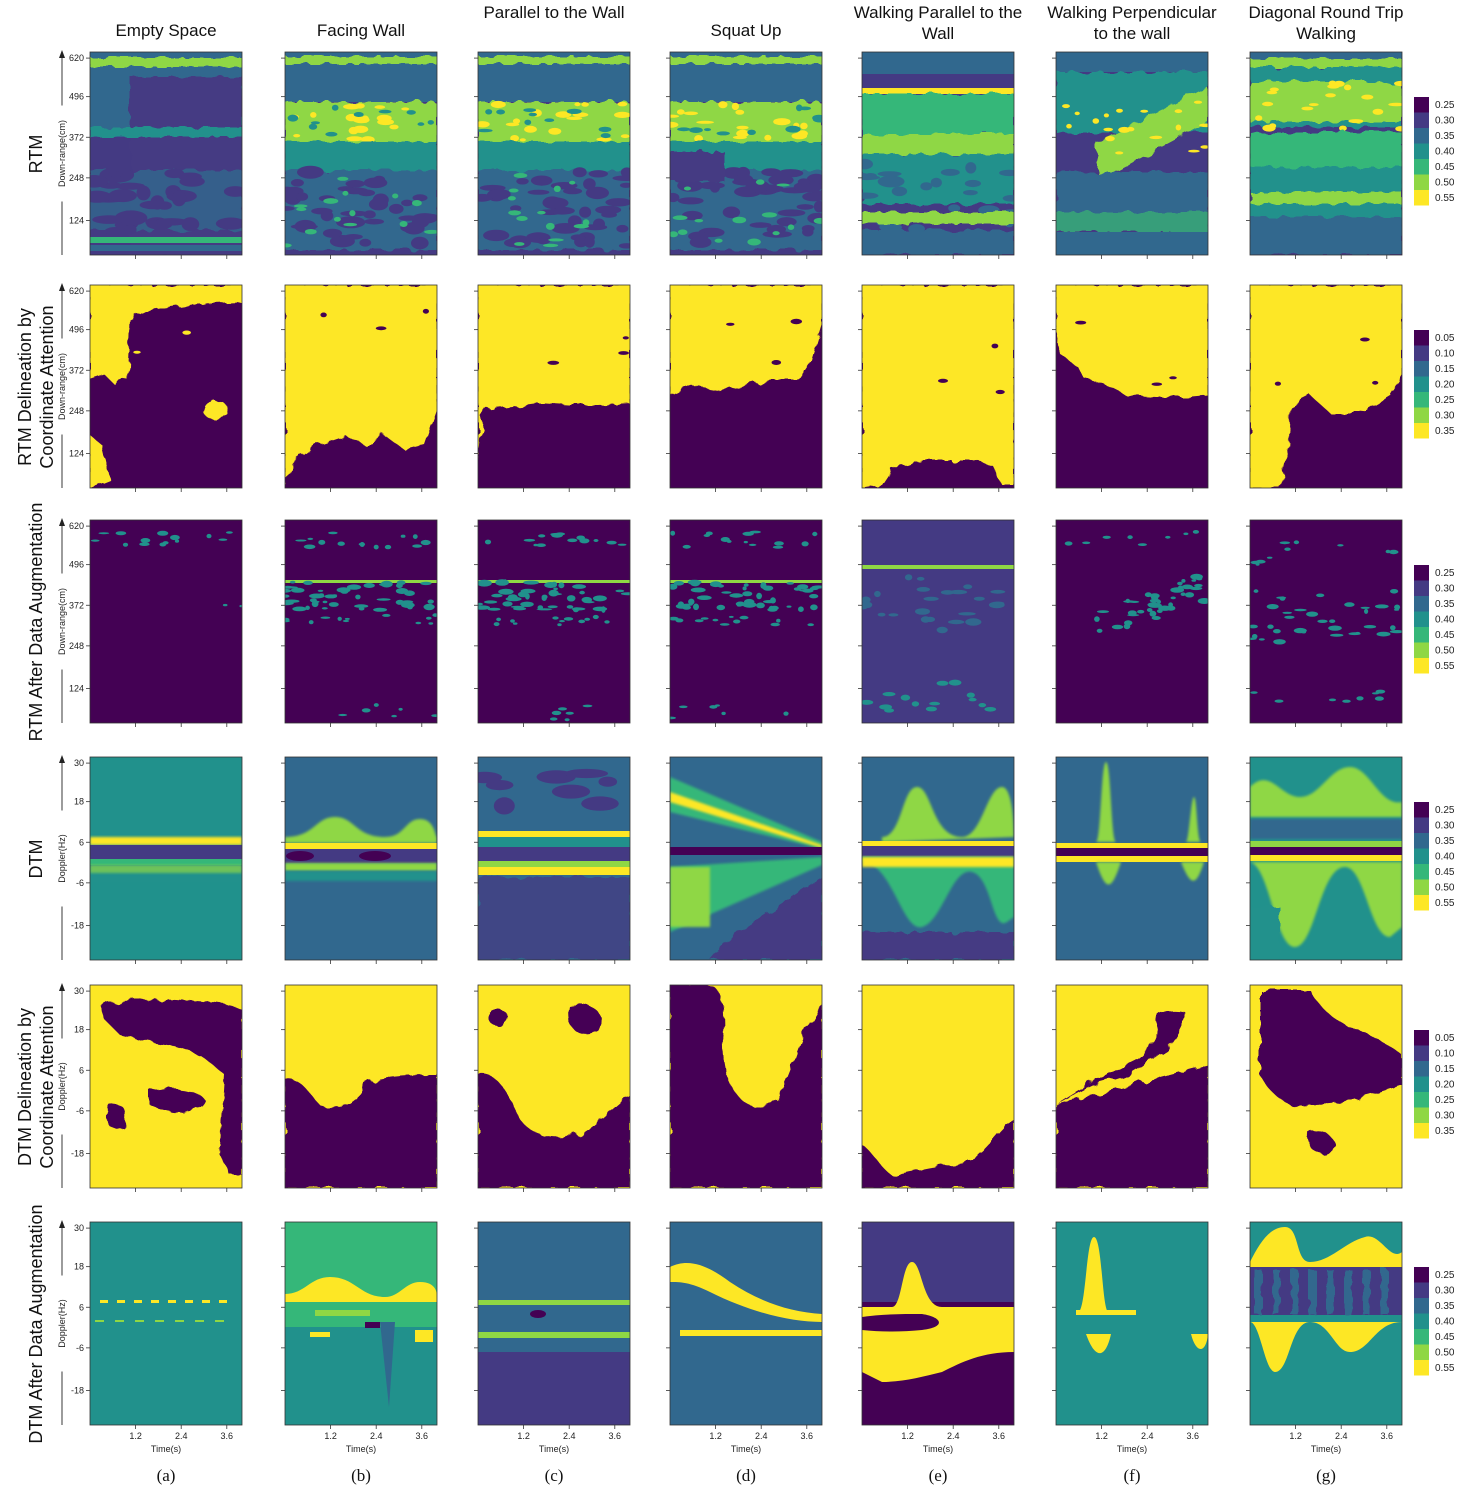  I want to click on heatmap-panel: 30 18 6 -6 -18 Doppler(Hz), so click(149, 1087).